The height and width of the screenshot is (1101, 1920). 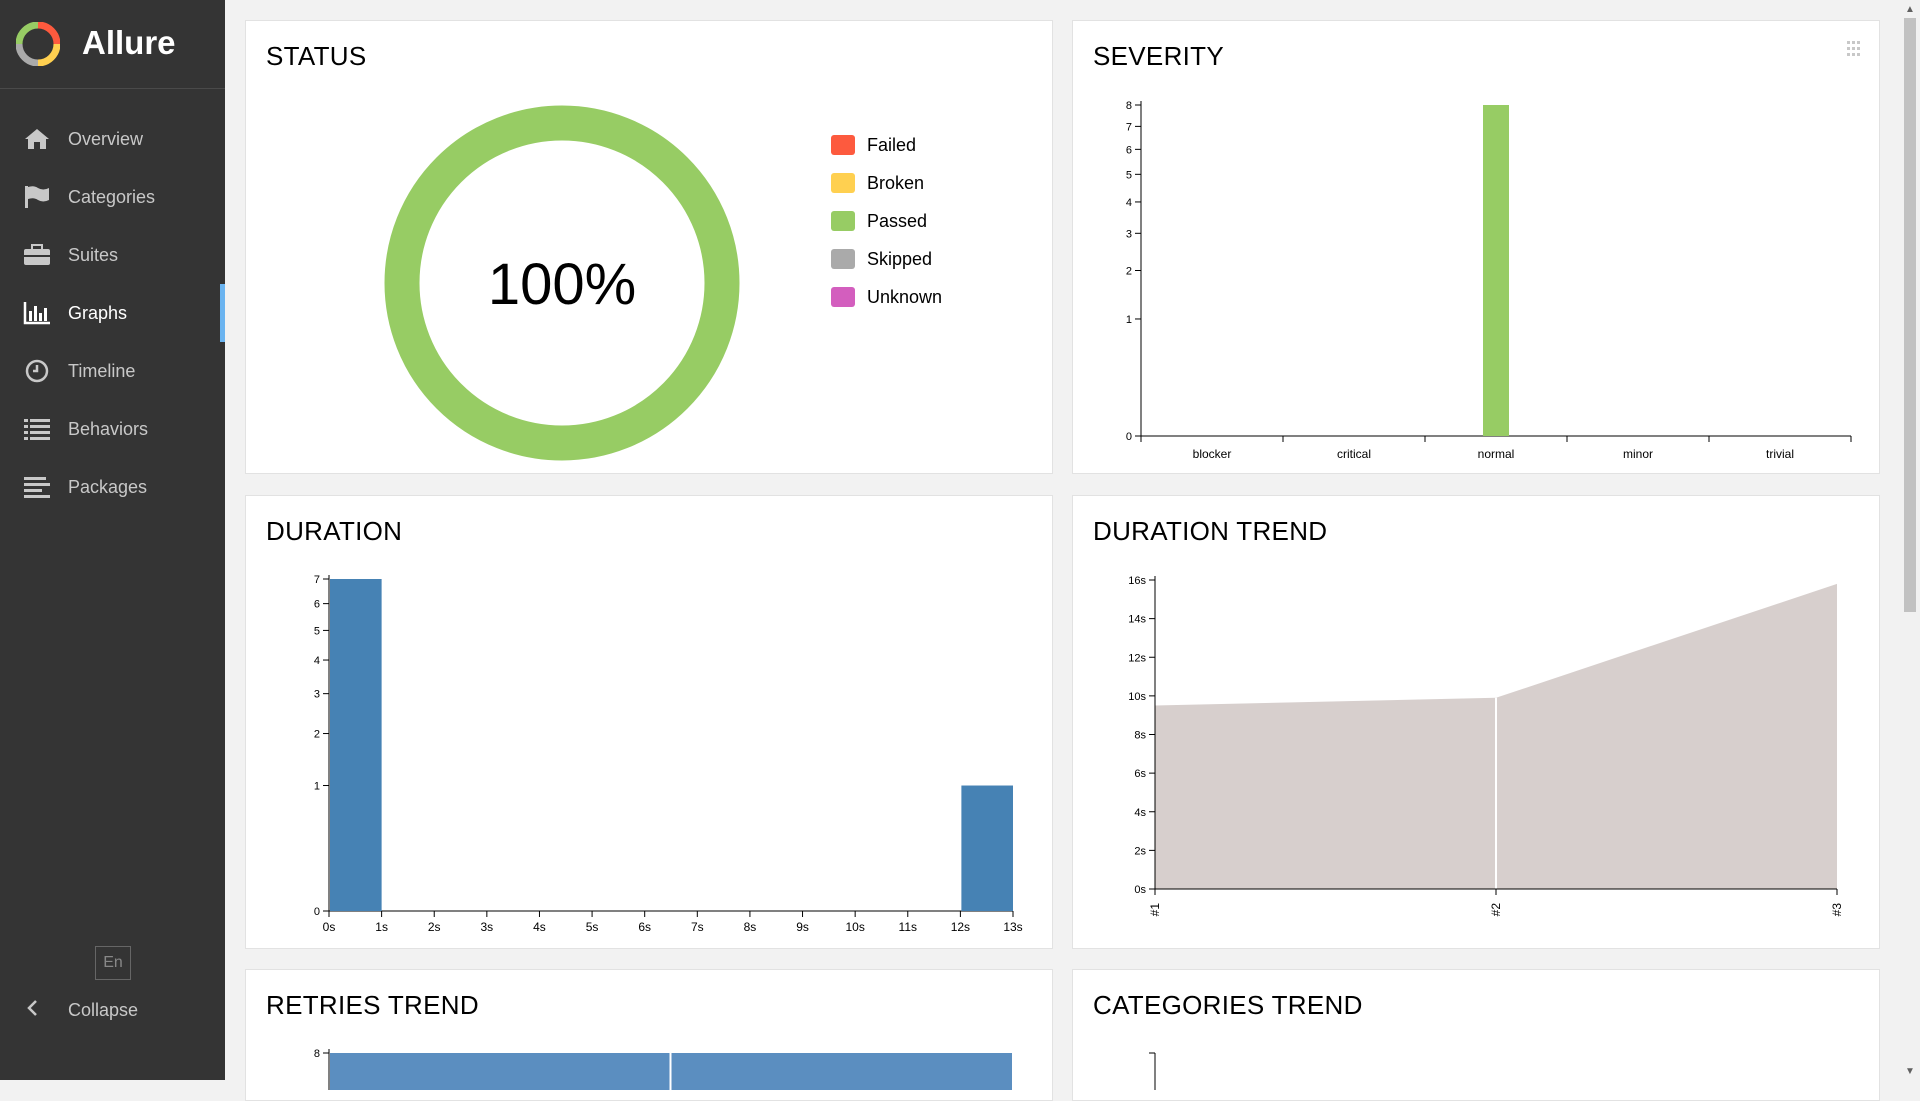 What do you see at coordinates (854, 927) in the screenshot?
I see `x-tick-label: 10s` at bounding box center [854, 927].